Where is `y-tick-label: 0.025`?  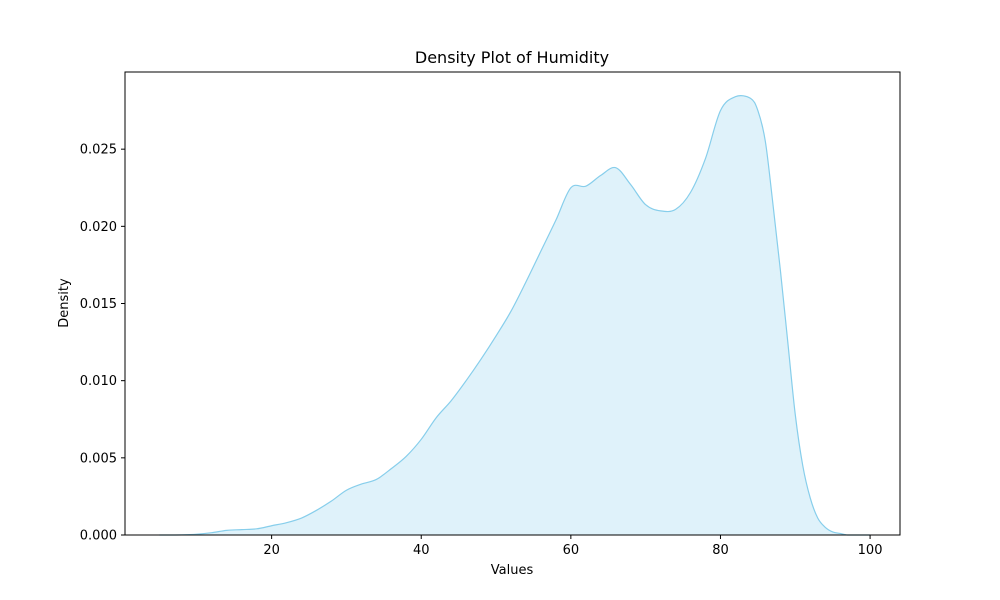 y-tick-label: 0.025 is located at coordinates (98, 150).